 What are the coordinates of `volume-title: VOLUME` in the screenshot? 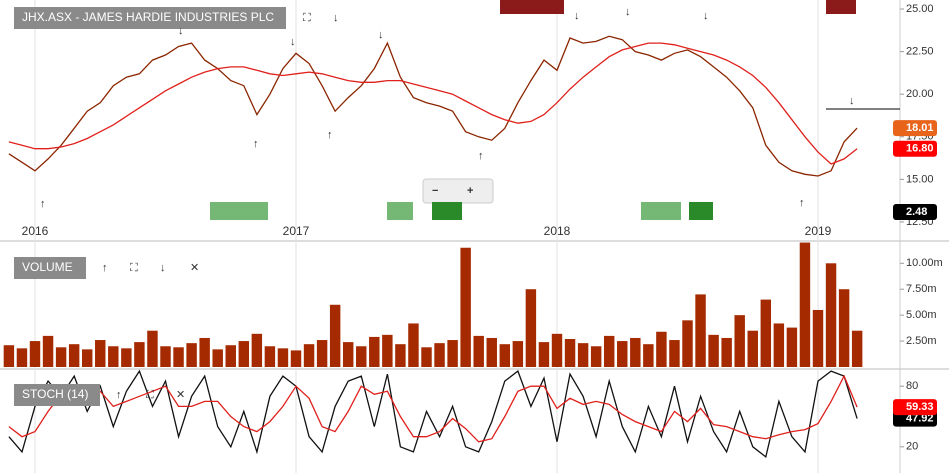 It's located at (47, 267).